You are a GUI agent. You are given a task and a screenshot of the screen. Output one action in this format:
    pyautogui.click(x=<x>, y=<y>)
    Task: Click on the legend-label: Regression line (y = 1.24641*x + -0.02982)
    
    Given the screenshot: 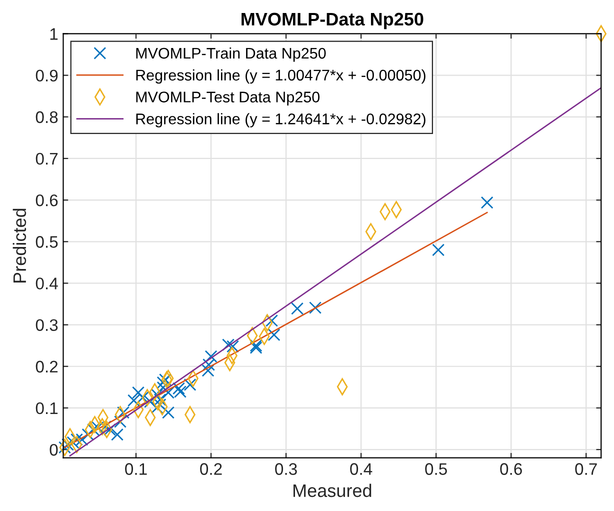 What is the action you would take?
    pyautogui.click(x=281, y=120)
    